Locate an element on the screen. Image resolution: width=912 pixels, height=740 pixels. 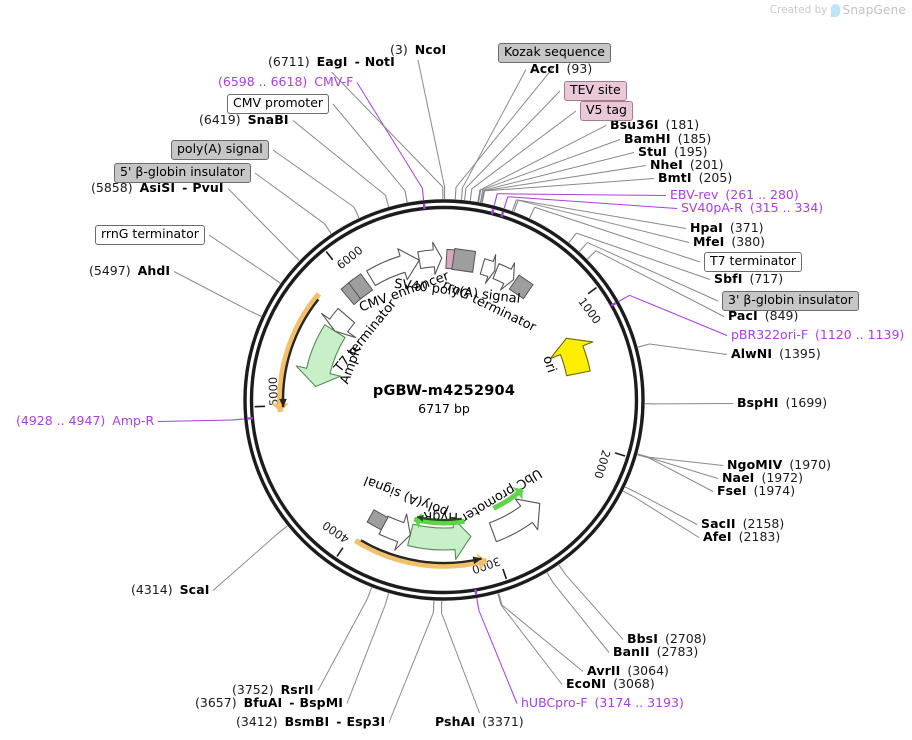
primer-label-cmv-f: (6598 .. 6618) CMV-F is located at coordinates (285, 81).